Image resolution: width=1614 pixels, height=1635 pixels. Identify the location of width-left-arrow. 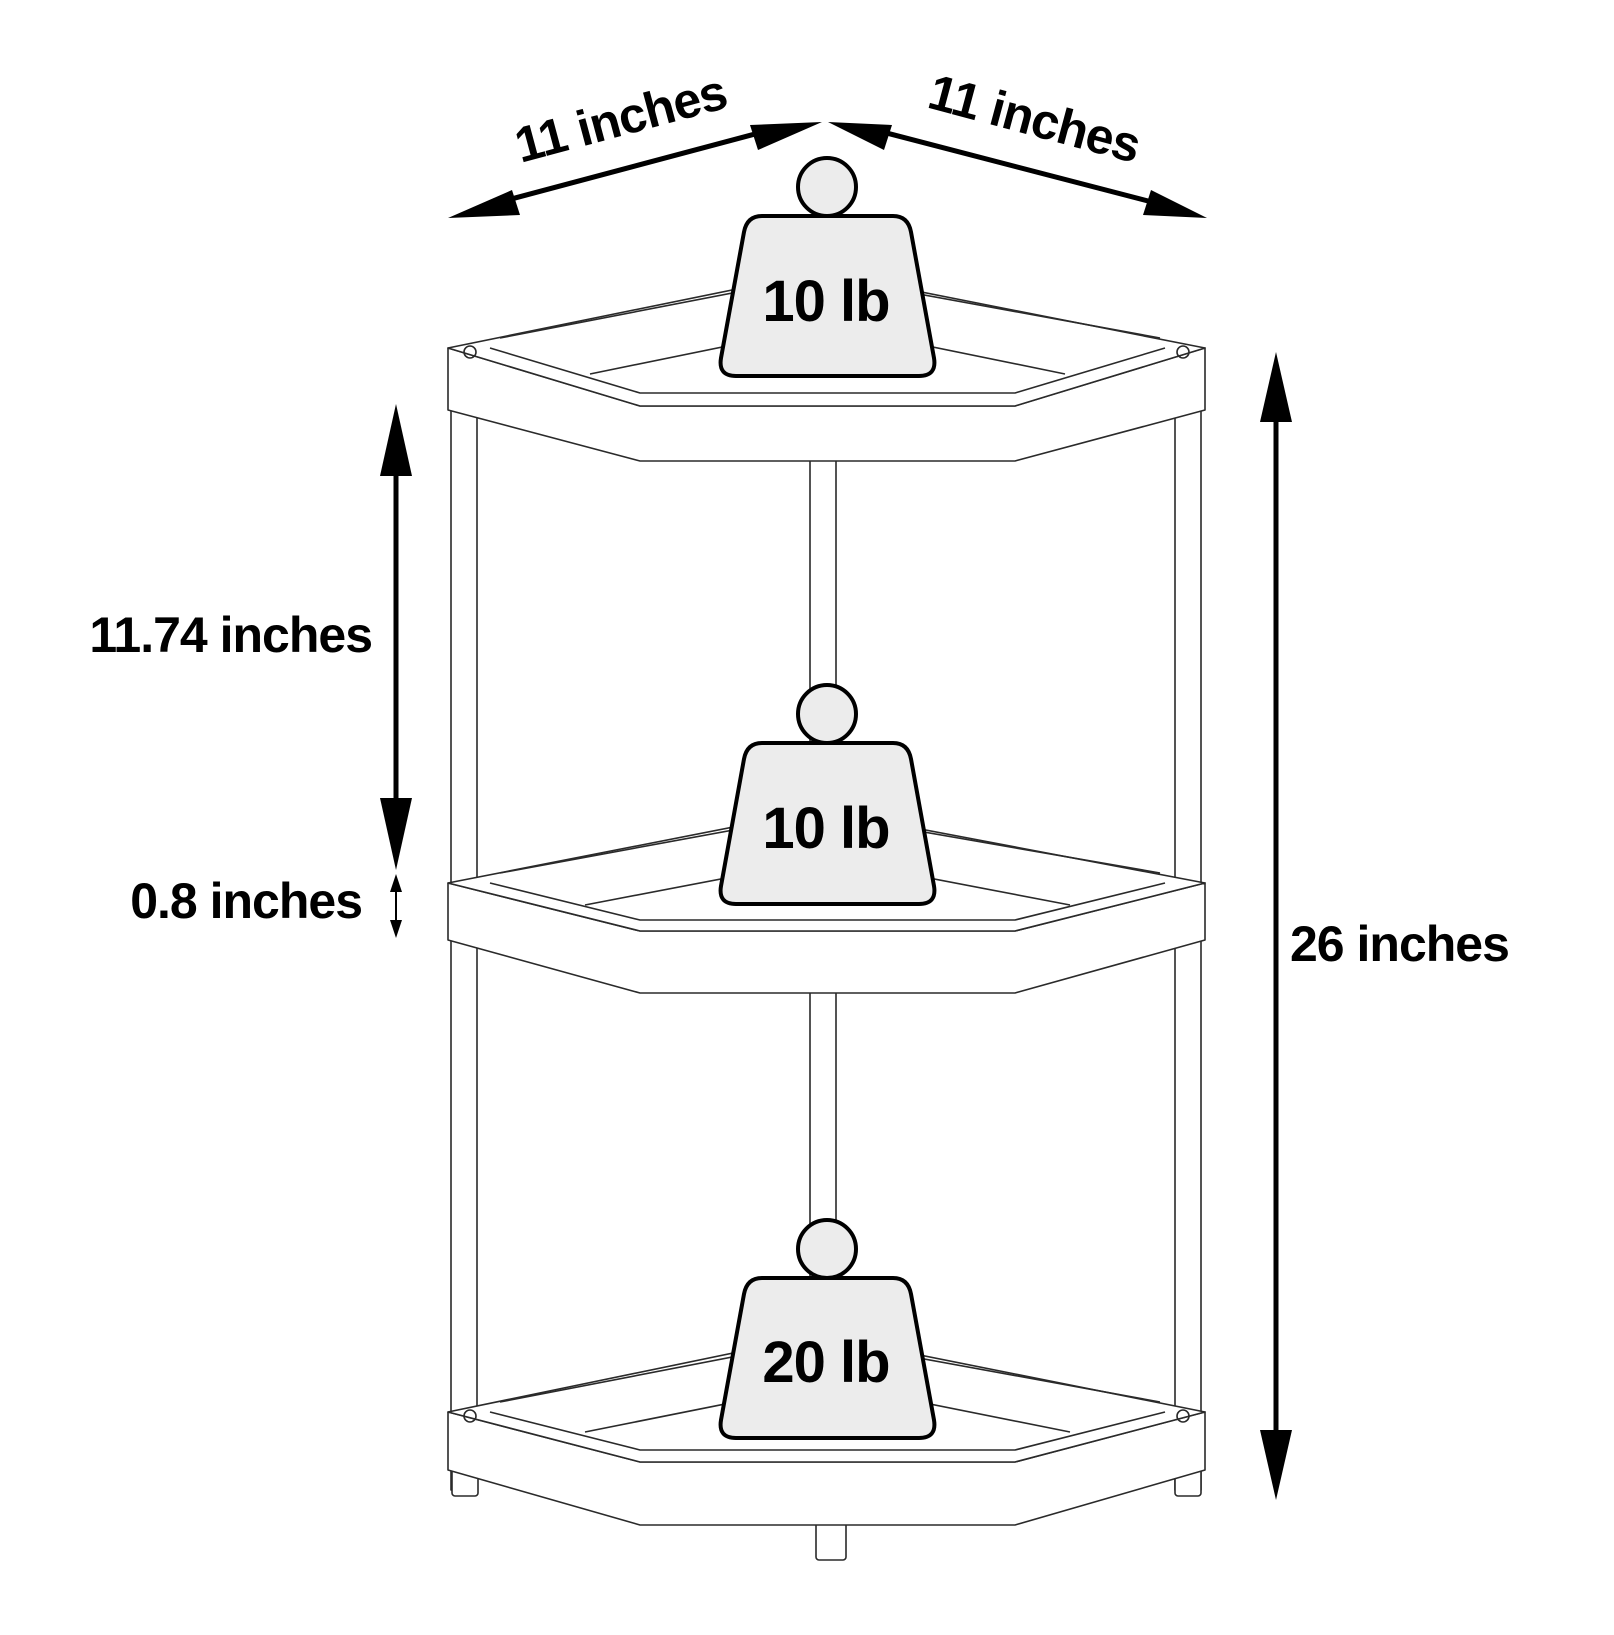
(635, 170).